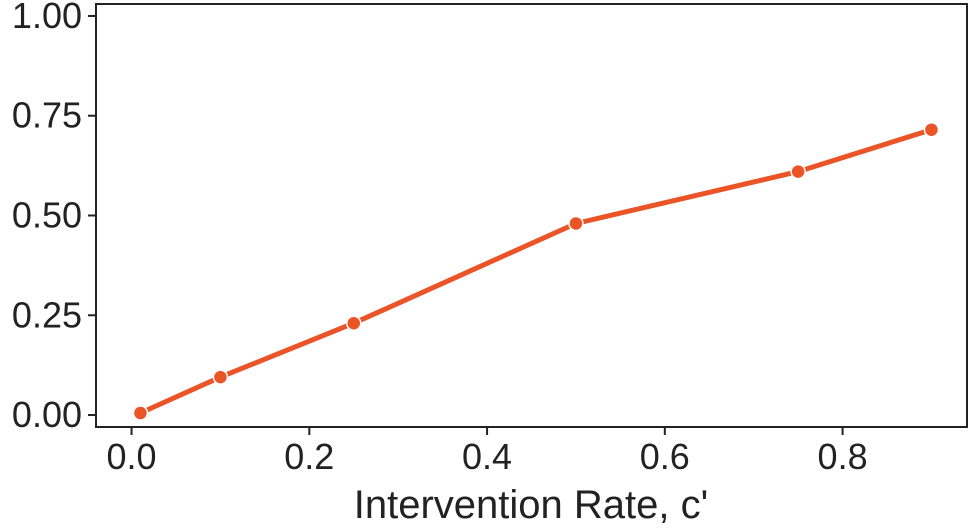  What do you see at coordinates (132, 456) in the screenshot?
I see `x-tick-label: 0.0` at bounding box center [132, 456].